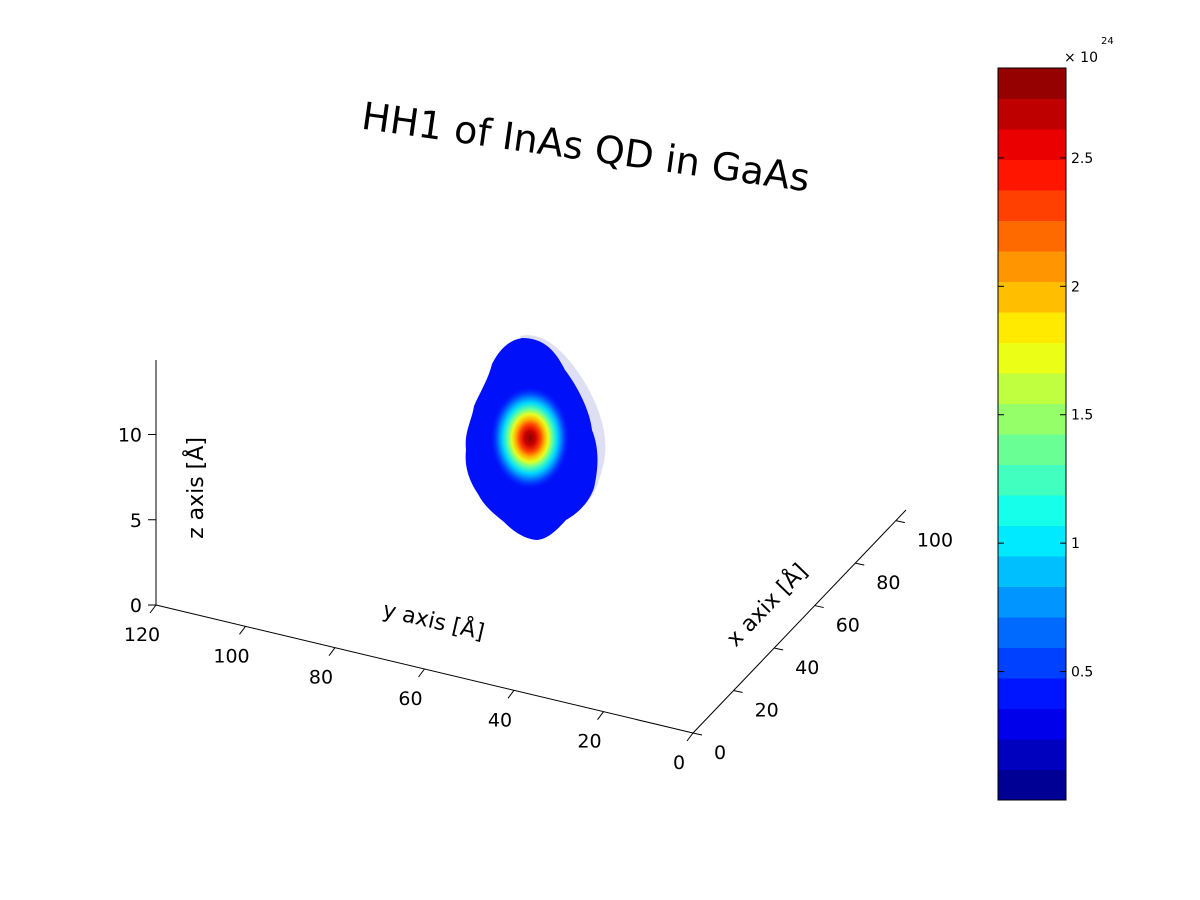 The width and height of the screenshot is (1200, 900). Describe the element at coordinates (1082, 159) in the screenshot. I see `colorbar-tick-label: 2.5` at that location.